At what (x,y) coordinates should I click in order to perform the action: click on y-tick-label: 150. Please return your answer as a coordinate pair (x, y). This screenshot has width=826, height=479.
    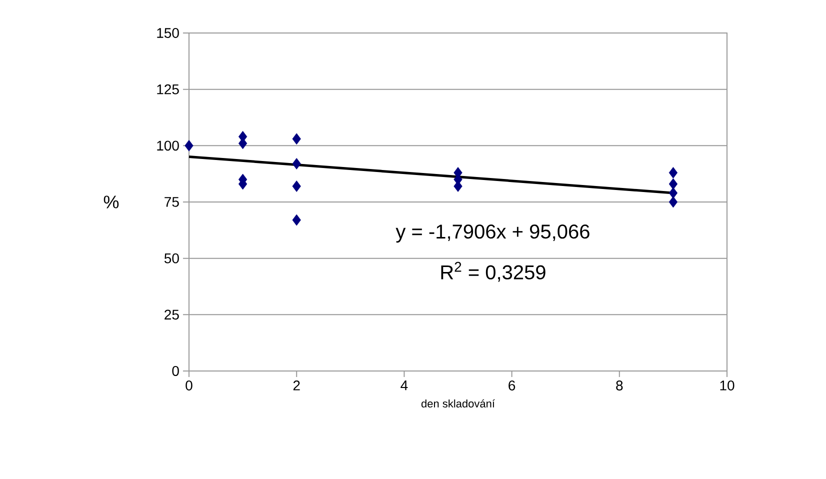
    Looking at the image, I should click on (168, 33).